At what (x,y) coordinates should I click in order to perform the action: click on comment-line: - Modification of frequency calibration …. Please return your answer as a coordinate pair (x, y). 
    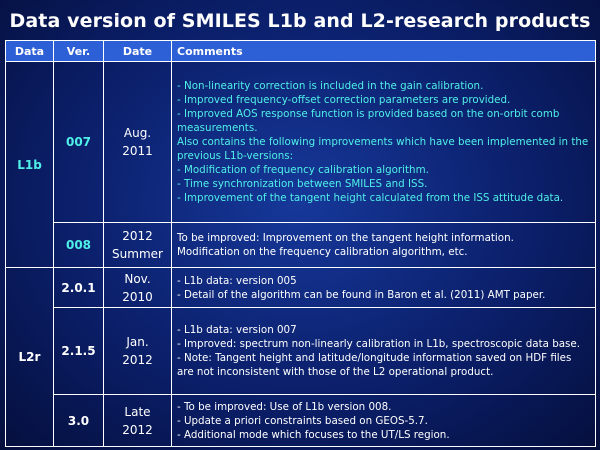
    Looking at the image, I should click on (303, 170).